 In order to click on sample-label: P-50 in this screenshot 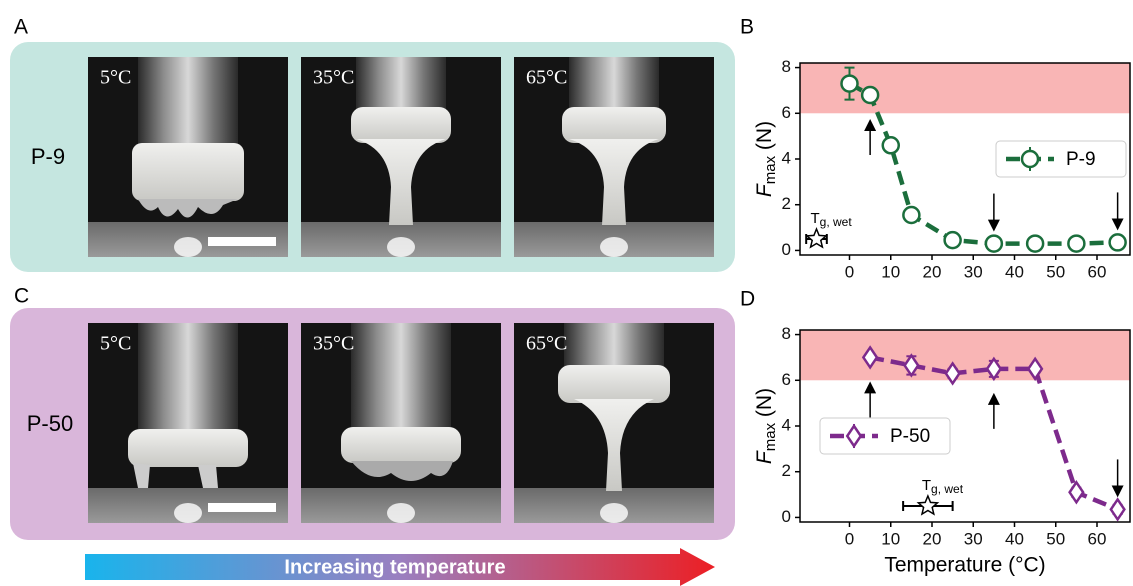, I will do `click(50, 423)`.